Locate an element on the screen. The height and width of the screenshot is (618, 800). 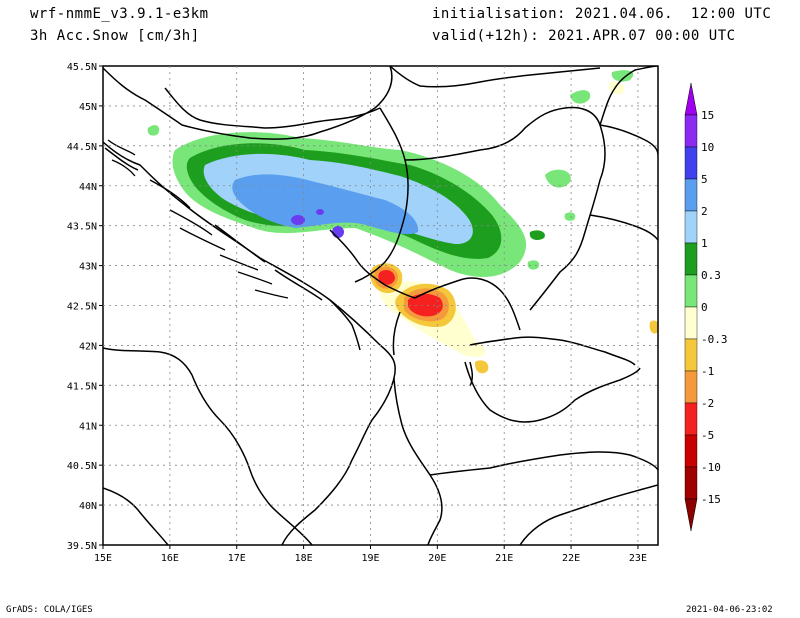
islands is located at coordinates (198, 219).